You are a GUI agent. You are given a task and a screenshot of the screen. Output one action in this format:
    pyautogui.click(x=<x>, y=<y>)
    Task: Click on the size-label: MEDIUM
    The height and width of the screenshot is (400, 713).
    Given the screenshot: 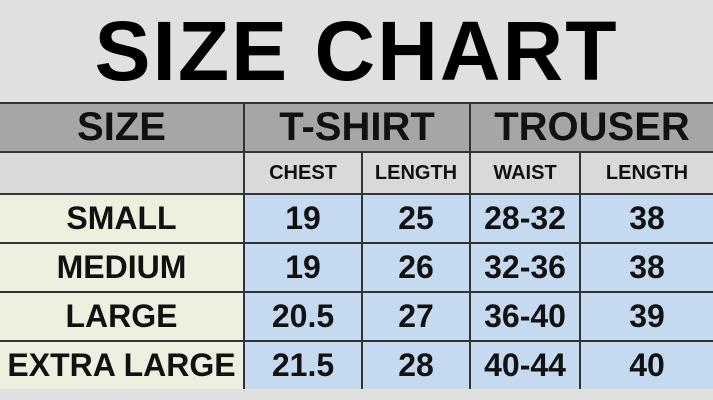 What is the action you would take?
    pyautogui.click(x=122, y=267)
    